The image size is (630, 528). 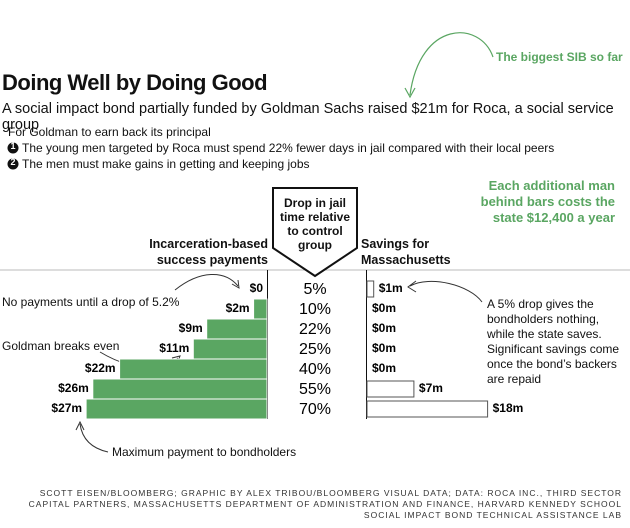 What do you see at coordinates (391, 288) in the screenshot?
I see `value-label: $1m` at bounding box center [391, 288].